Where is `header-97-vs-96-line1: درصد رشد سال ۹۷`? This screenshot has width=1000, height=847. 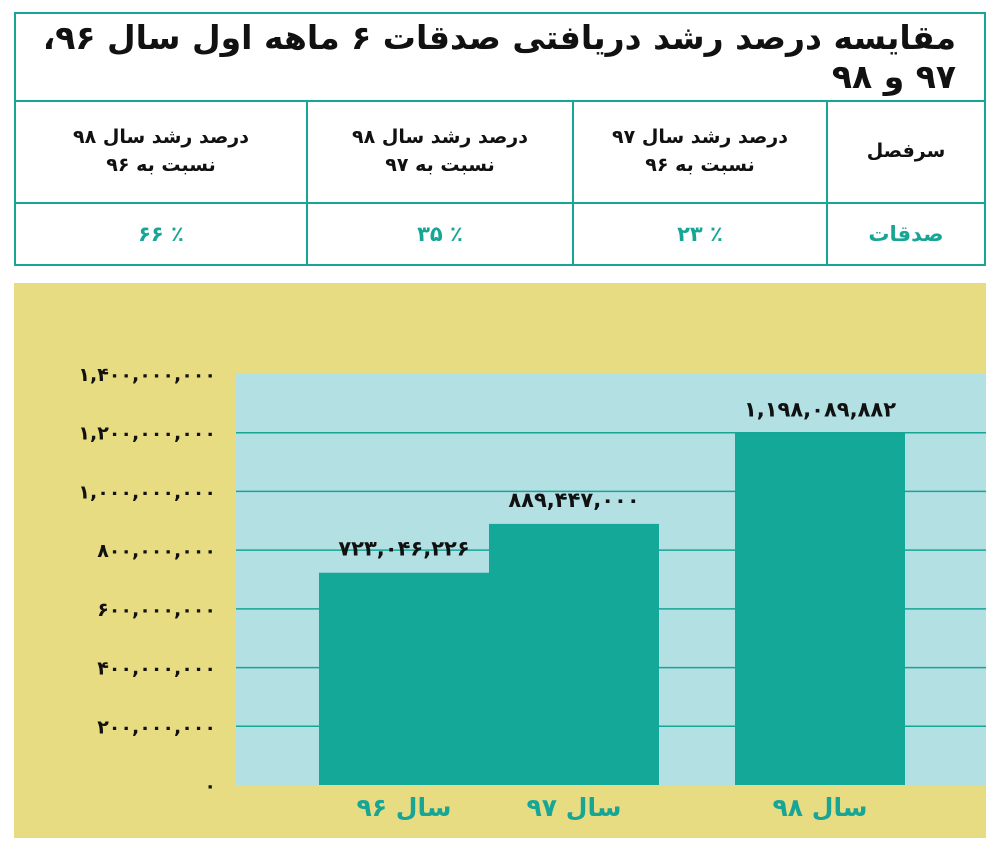 header-97-vs-96-line1: درصد رشد سال ۹۷ is located at coordinates (700, 137).